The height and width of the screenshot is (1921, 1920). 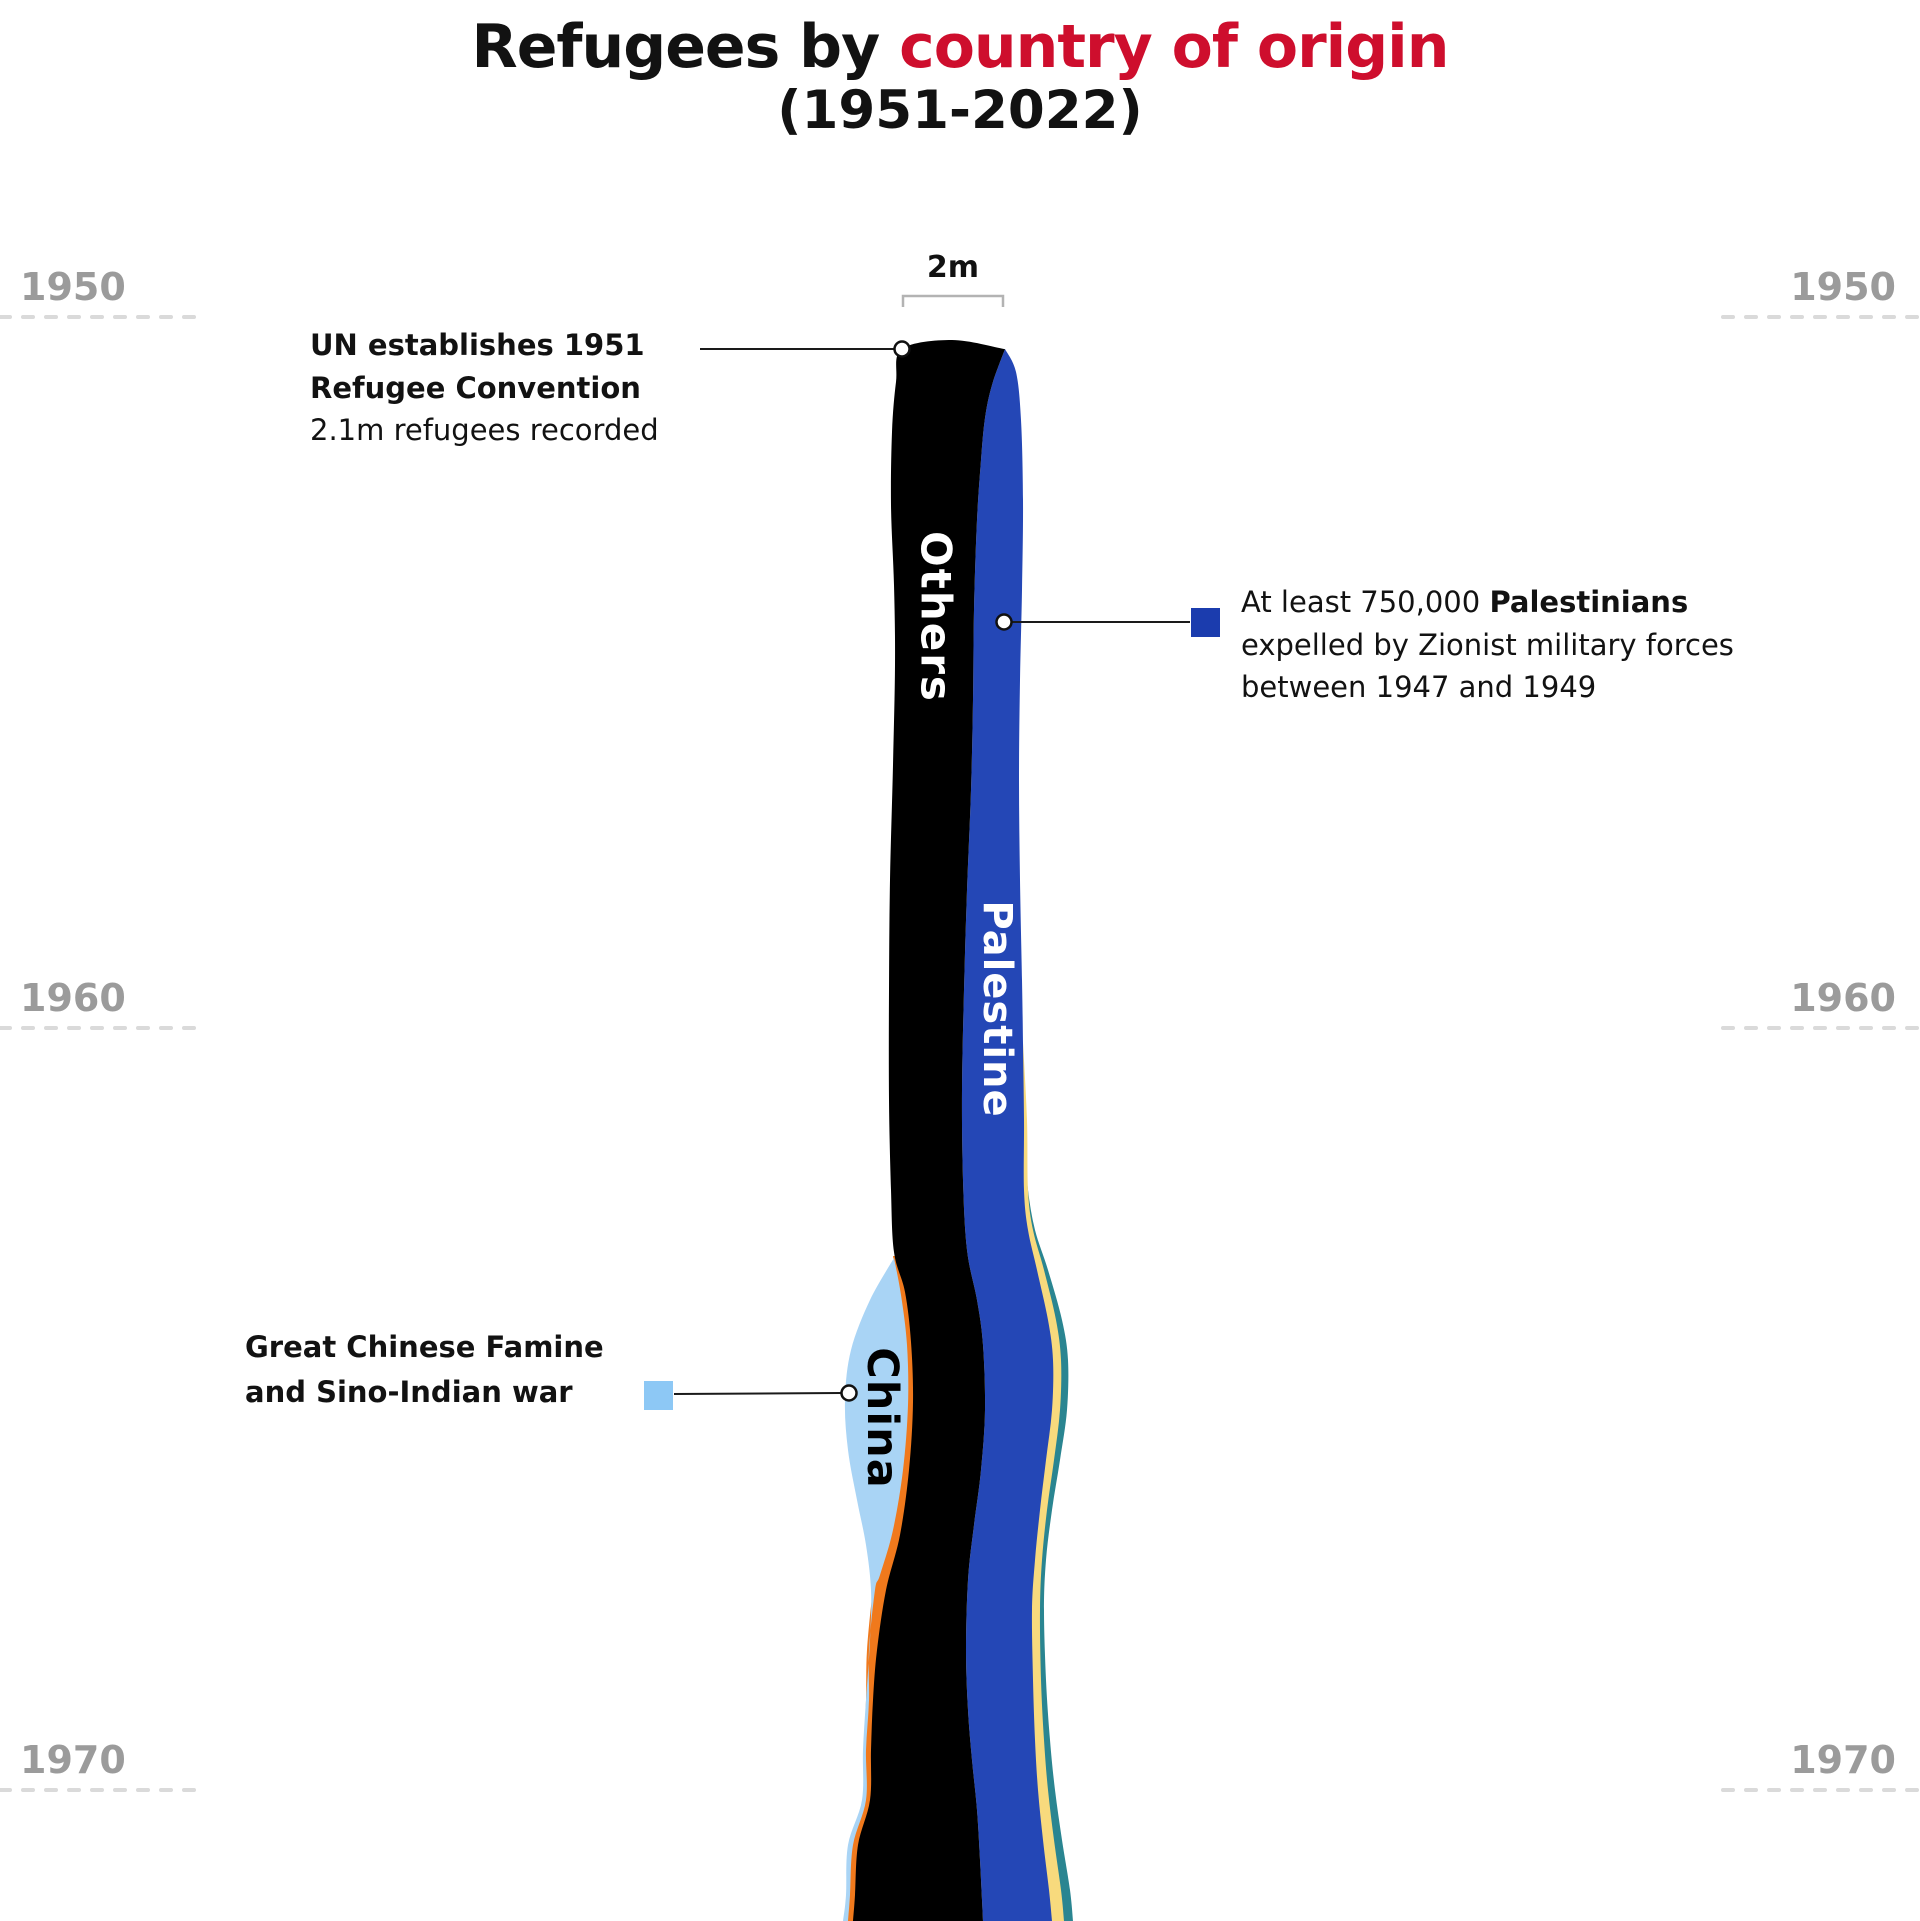 I want to click on china-marker-square, so click(x=658, y=1395).